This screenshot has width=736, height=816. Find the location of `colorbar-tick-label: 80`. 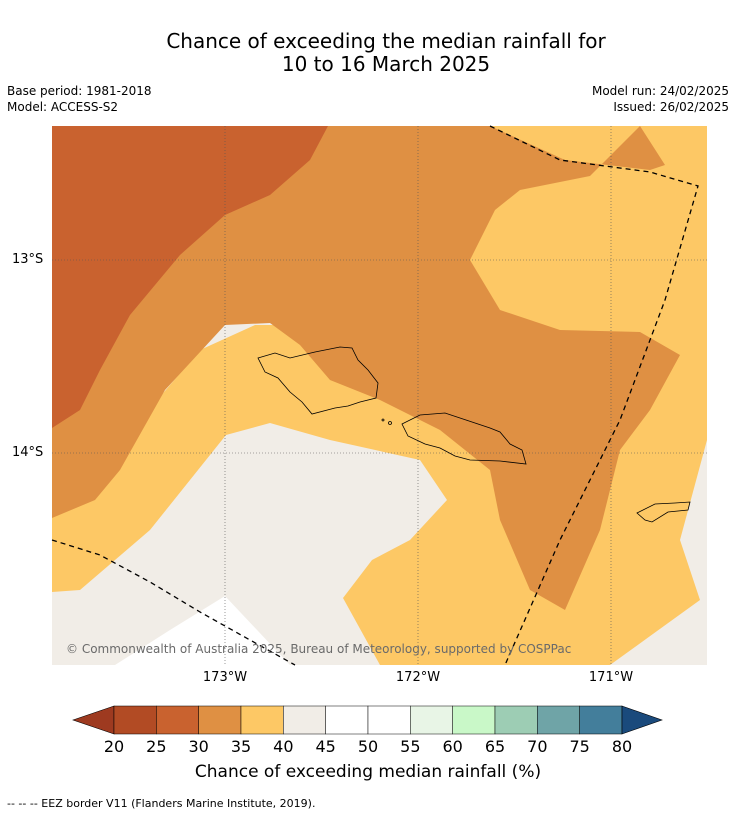

colorbar-tick-label: 80 is located at coordinates (622, 746).